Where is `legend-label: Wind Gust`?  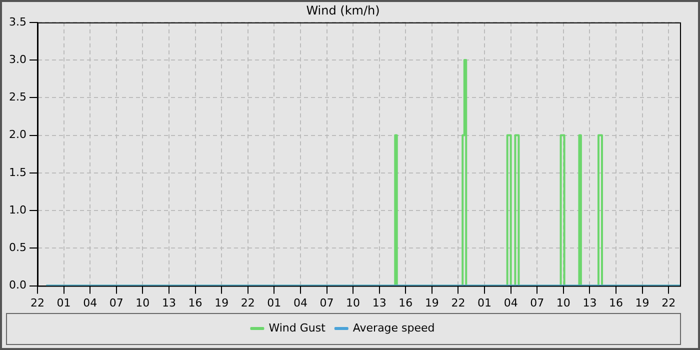
legend-label: Wind Gust is located at coordinates (297, 327).